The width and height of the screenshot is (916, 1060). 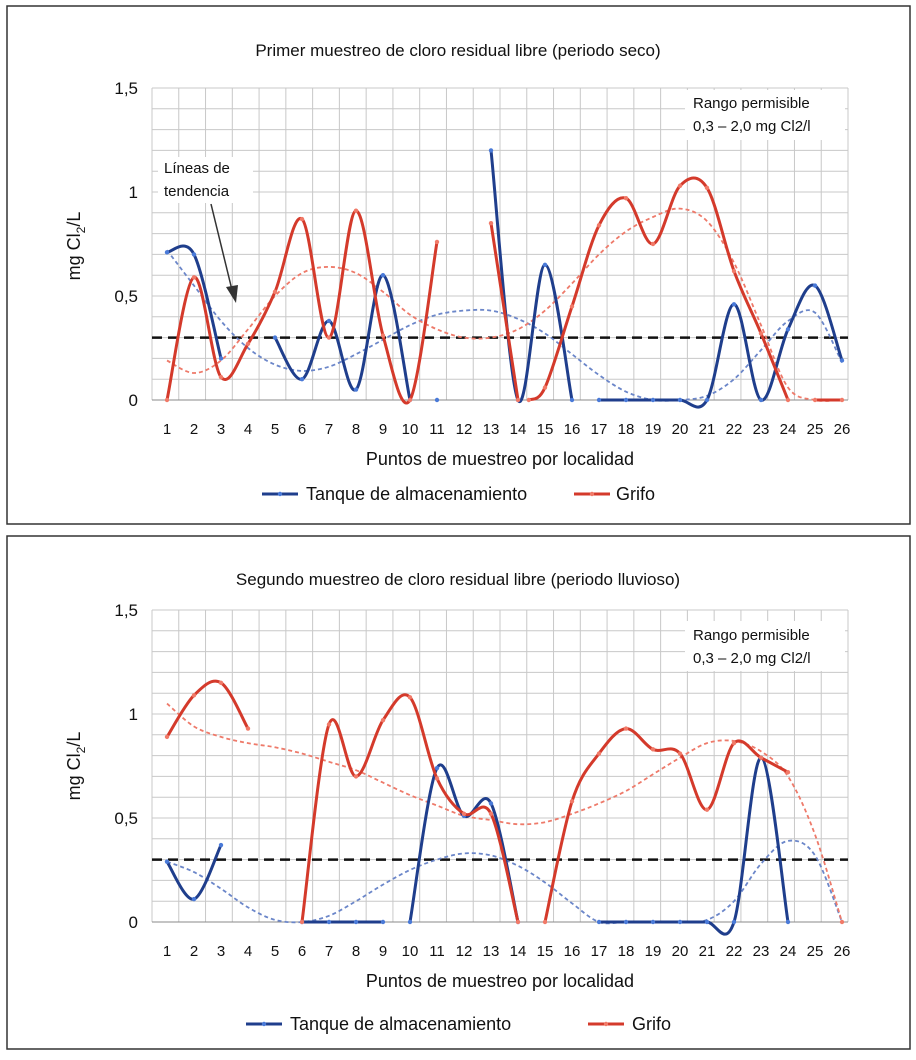 I want to click on chart-2-x-axis-label: Puntos de muestreo por localidad, so click(x=500, y=981).